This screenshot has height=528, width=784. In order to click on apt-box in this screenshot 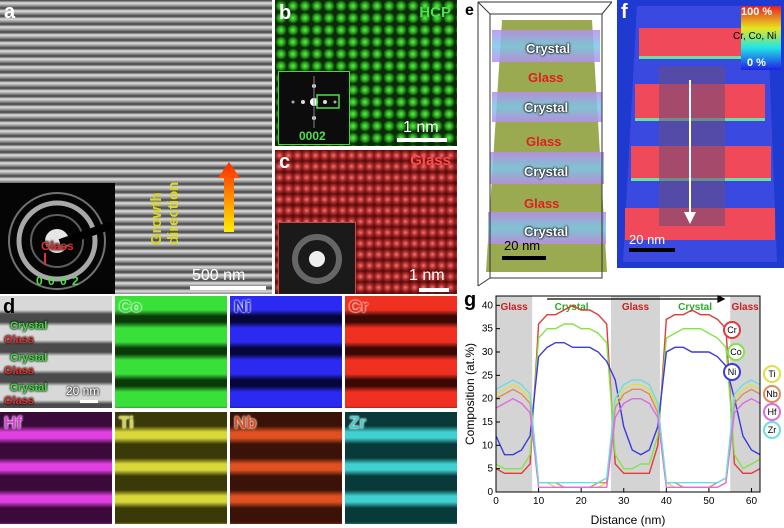, I will do `click(544, 144)`.